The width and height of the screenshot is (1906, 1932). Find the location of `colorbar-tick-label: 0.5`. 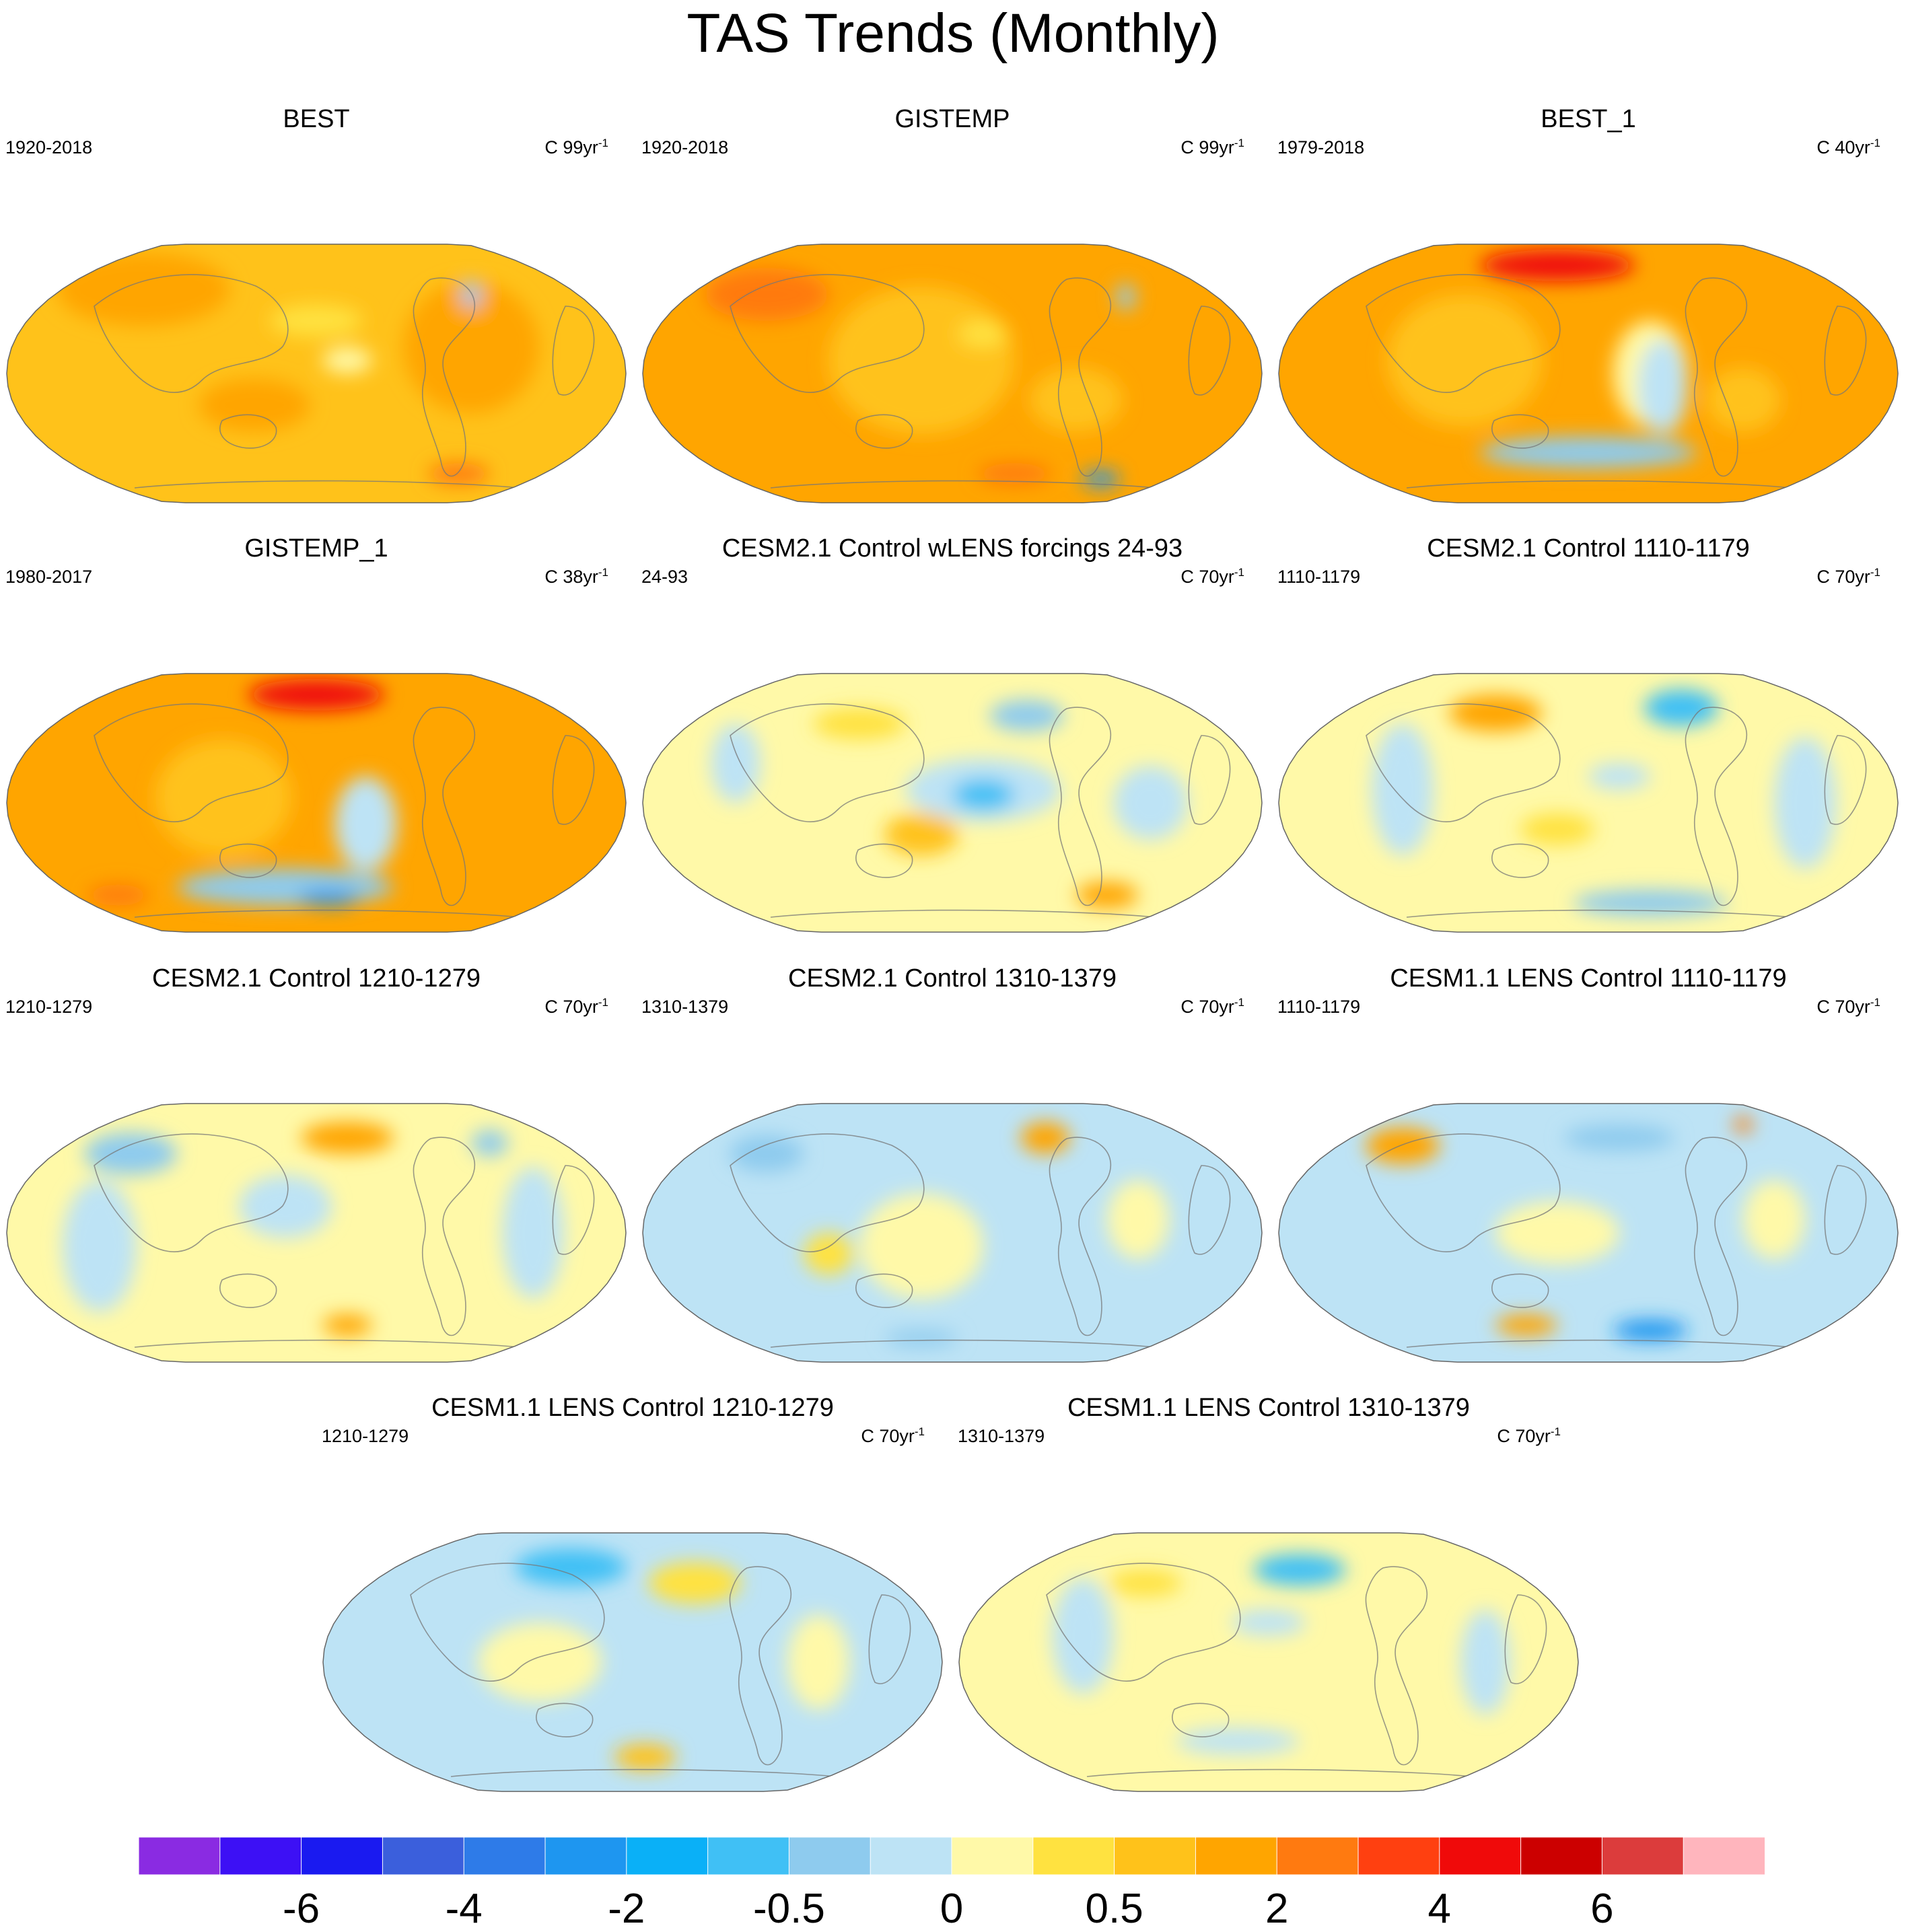

colorbar-tick-label: 0.5 is located at coordinates (1114, 1909).